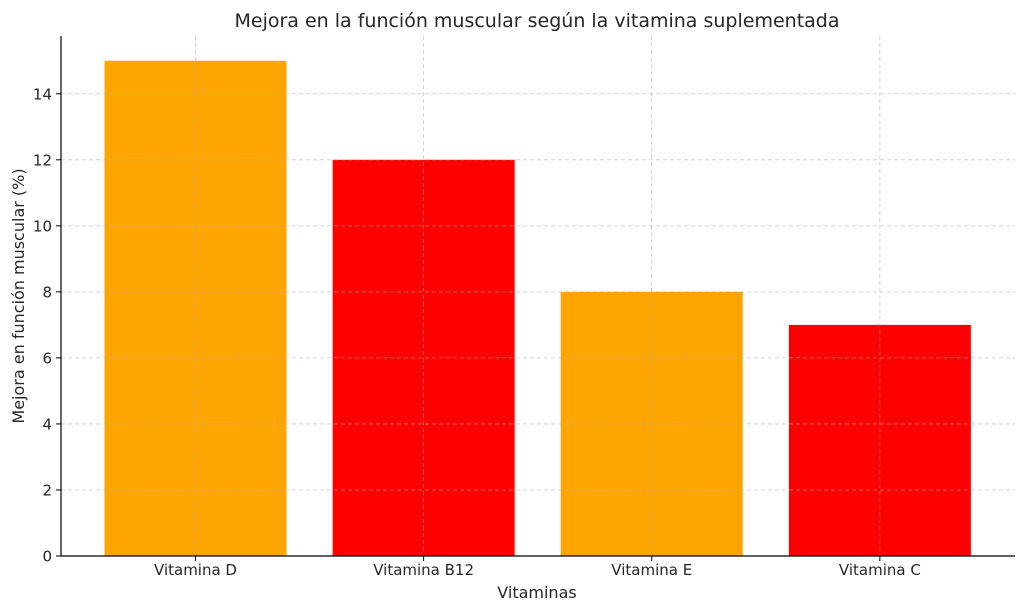 This screenshot has height=615, width=1024. I want to click on y-axis-label: Mejora en función muscular (%), so click(18, 295).